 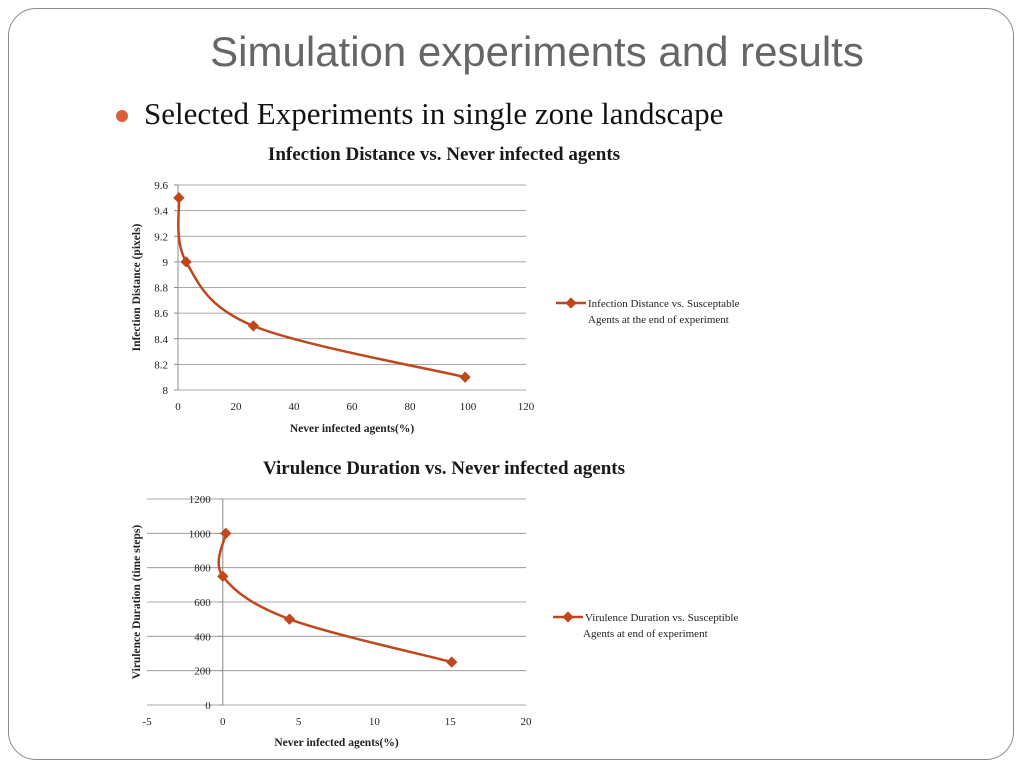 I want to click on chart2-y-tick-label: 0, so click(x=208, y=706).